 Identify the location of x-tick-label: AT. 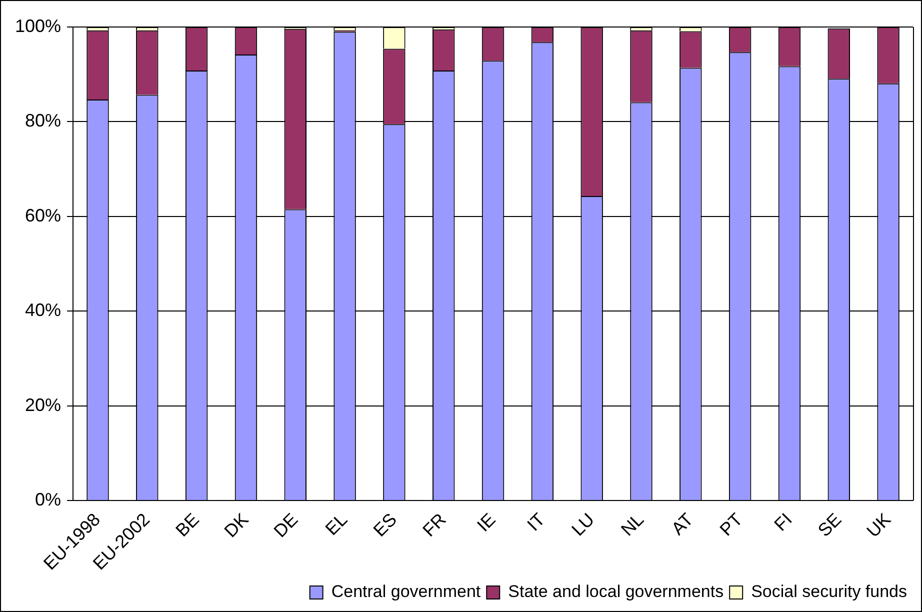
(682, 524).